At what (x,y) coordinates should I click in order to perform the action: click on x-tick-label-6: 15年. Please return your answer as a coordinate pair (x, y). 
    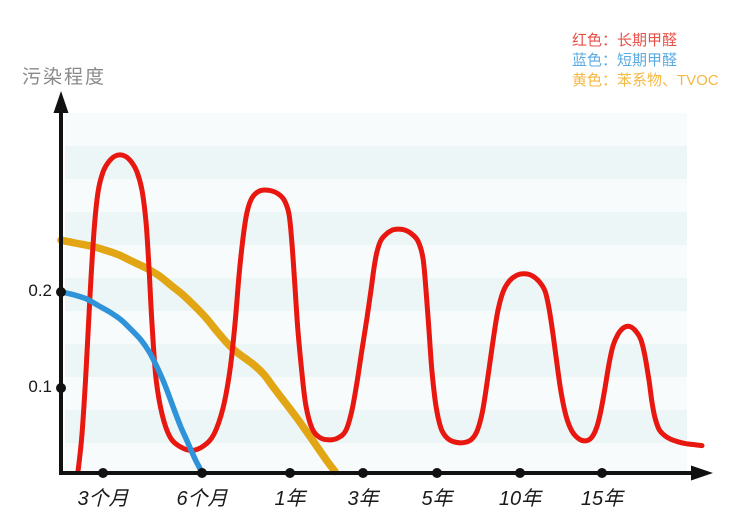
    Looking at the image, I should click on (602, 499).